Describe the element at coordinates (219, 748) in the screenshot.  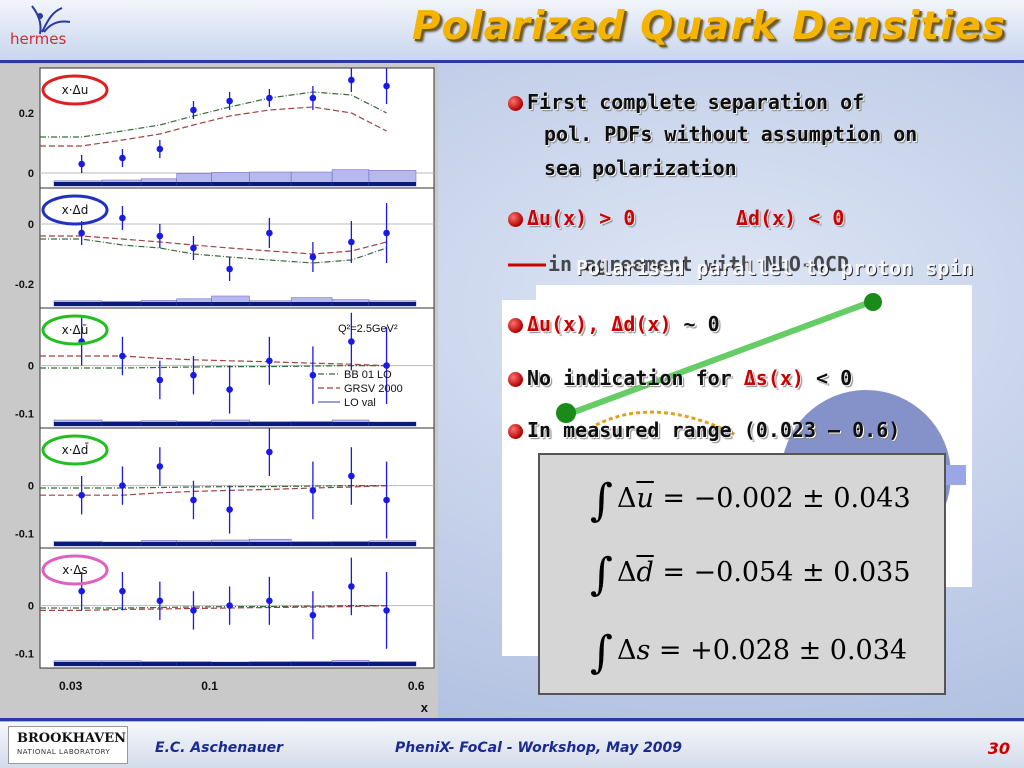
I see `footer-author: E.C. Aschenauer` at that location.